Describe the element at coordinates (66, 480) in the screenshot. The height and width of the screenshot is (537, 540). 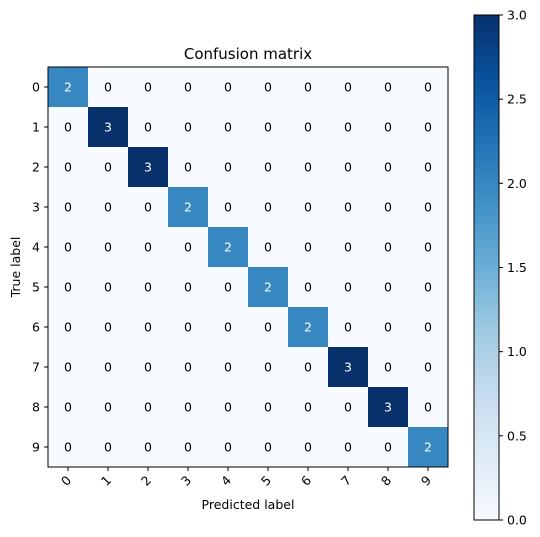
I see `x-tick-label: 0` at that location.